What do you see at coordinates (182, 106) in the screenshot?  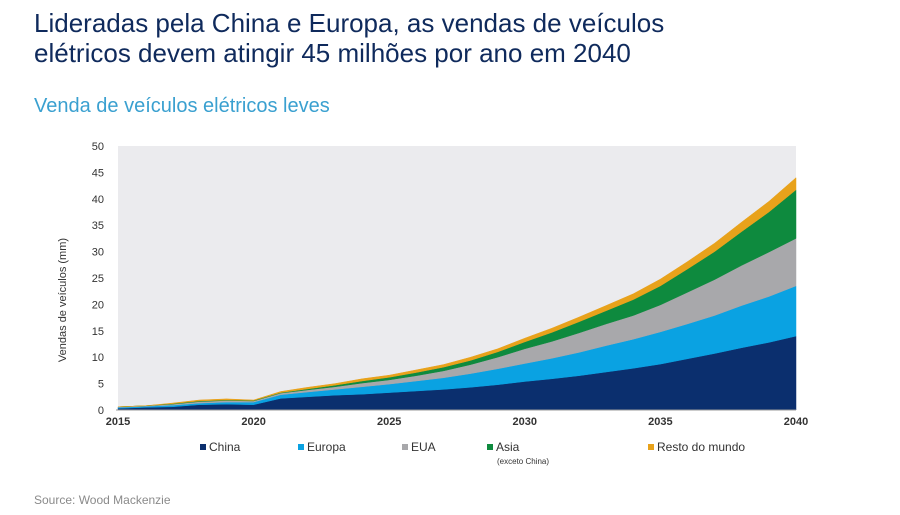 I see `chart-title: Venda de veículos elétricos leves` at bounding box center [182, 106].